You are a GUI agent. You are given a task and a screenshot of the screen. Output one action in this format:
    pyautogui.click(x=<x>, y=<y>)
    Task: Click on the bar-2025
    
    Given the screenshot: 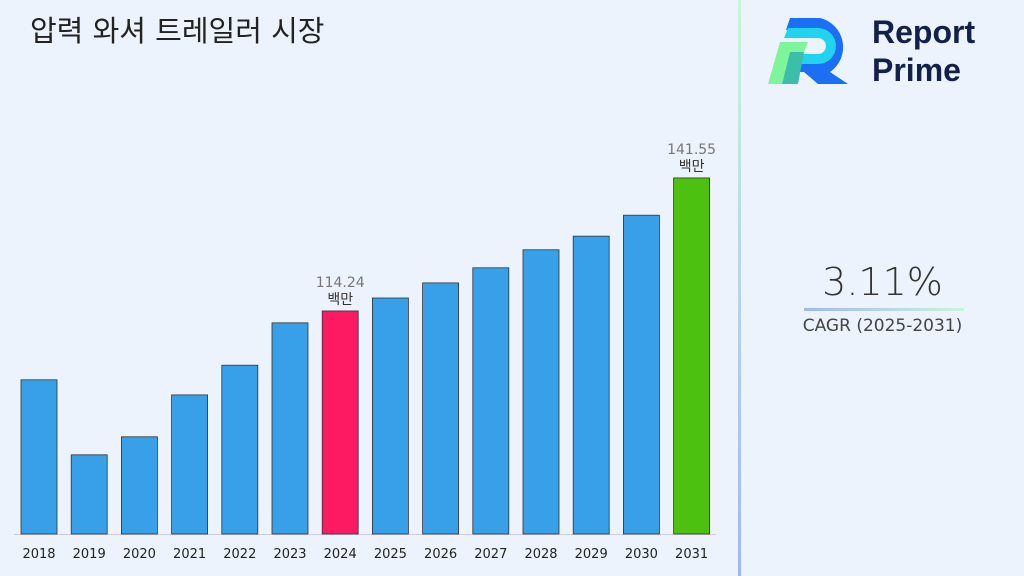 What is the action you would take?
    pyautogui.click(x=390, y=416)
    